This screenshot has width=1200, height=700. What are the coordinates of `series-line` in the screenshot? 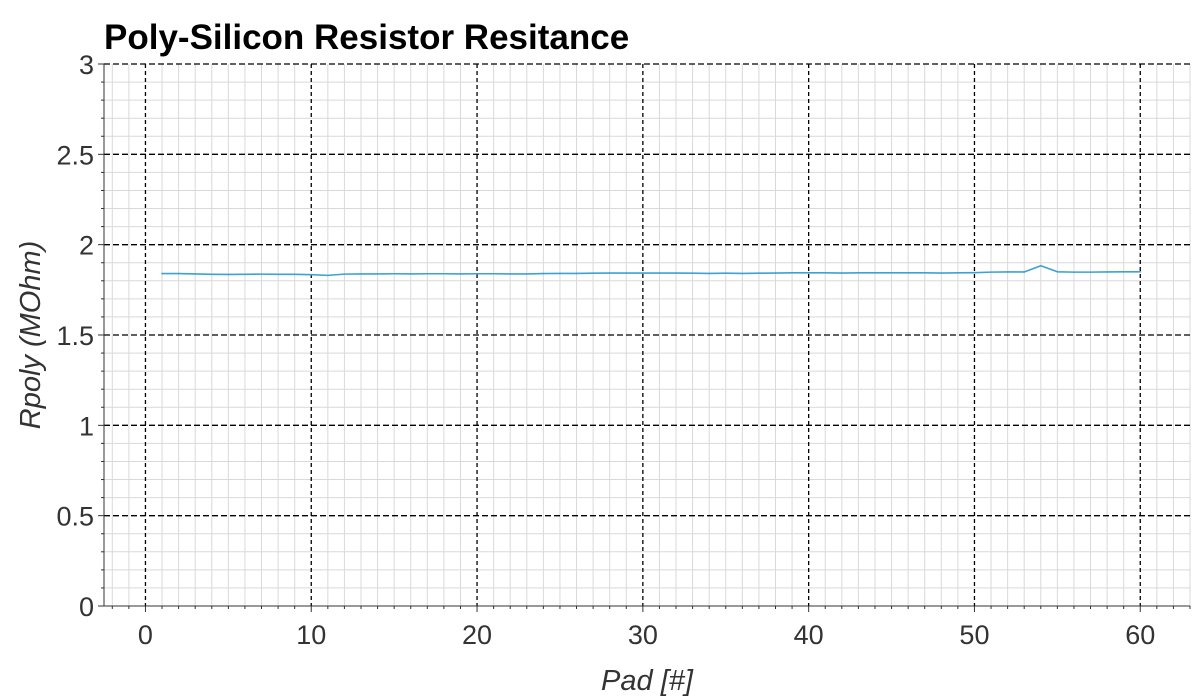 It's located at (651, 270).